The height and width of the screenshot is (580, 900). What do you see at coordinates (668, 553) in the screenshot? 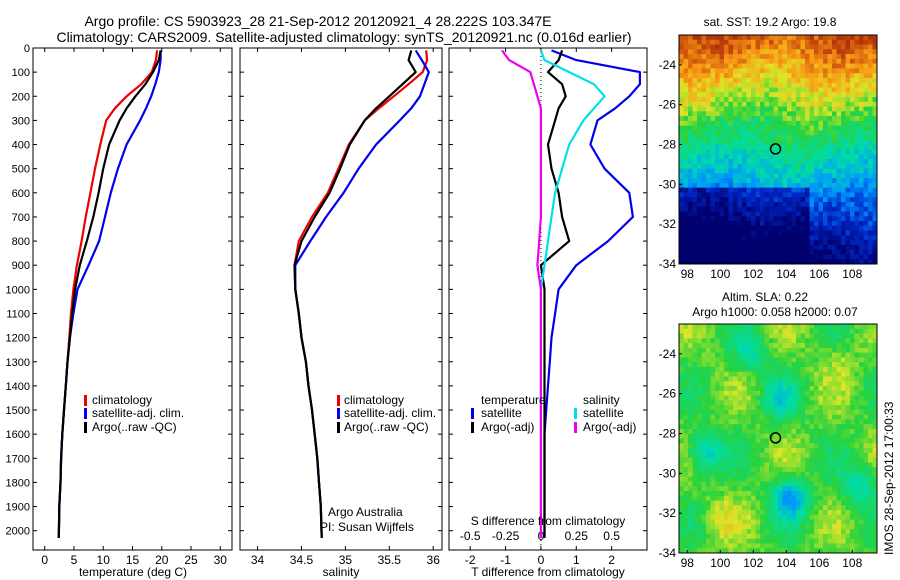
I see `lat-tick-label: -34` at bounding box center [668, 553].